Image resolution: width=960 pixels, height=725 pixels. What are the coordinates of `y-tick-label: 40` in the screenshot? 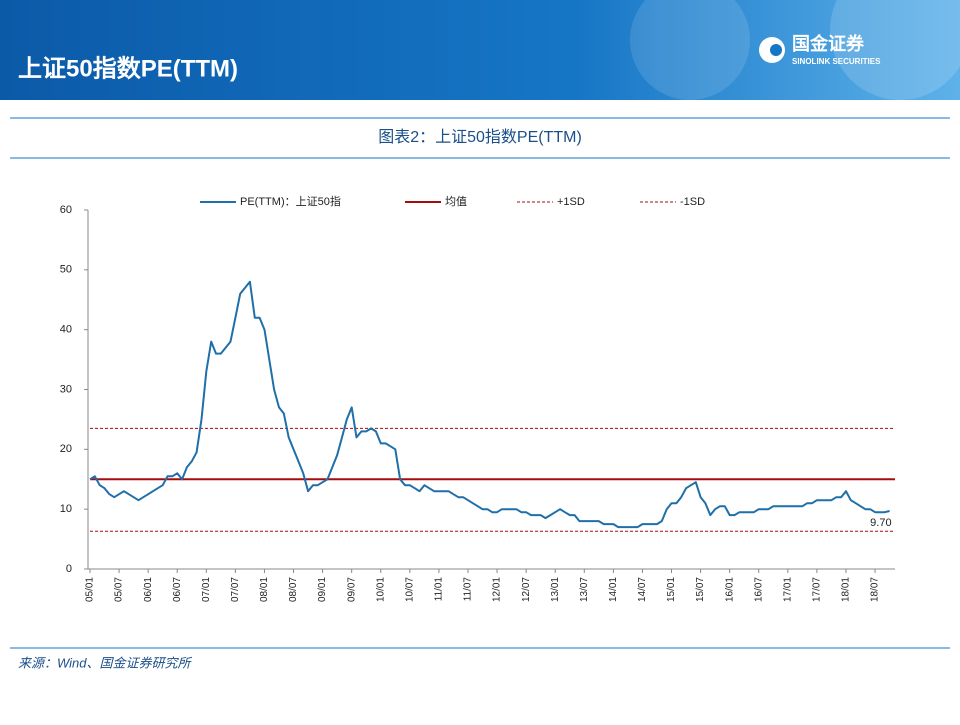 It's located at (66, 330).